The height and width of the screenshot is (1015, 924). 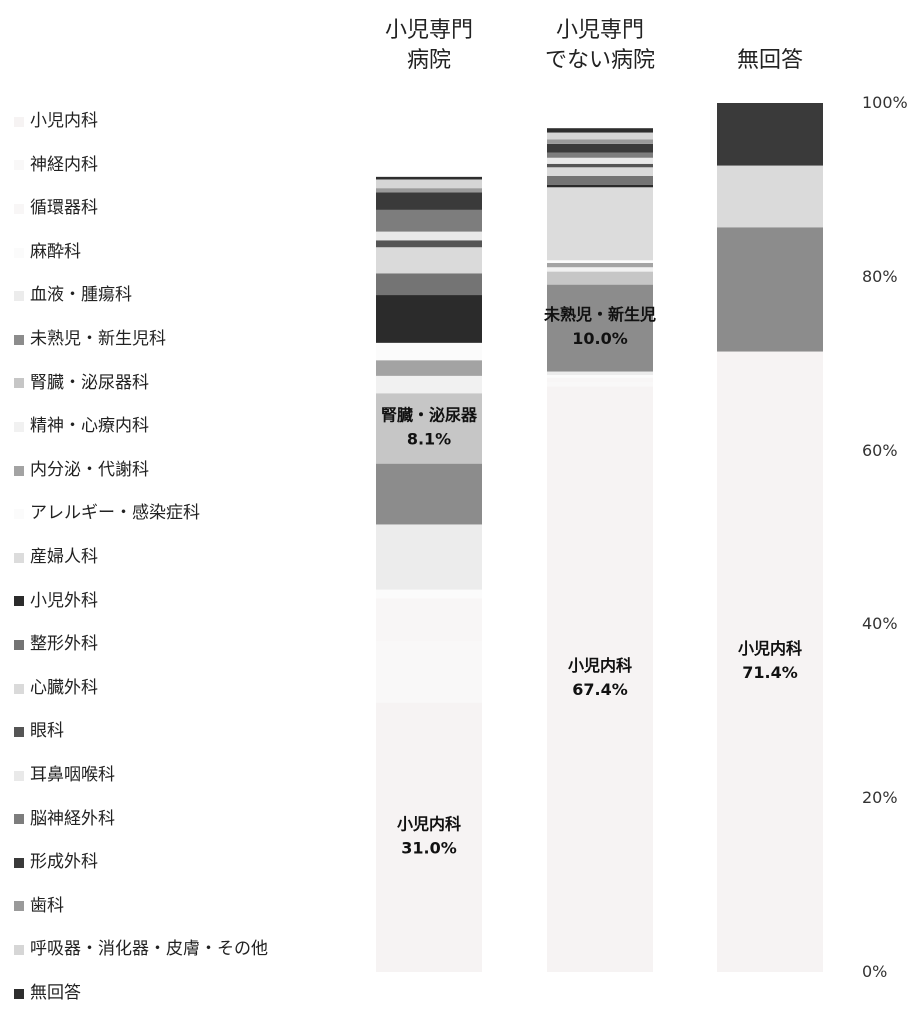 I want to click on y-tick-label: 0%, so click(x=875, y=971).